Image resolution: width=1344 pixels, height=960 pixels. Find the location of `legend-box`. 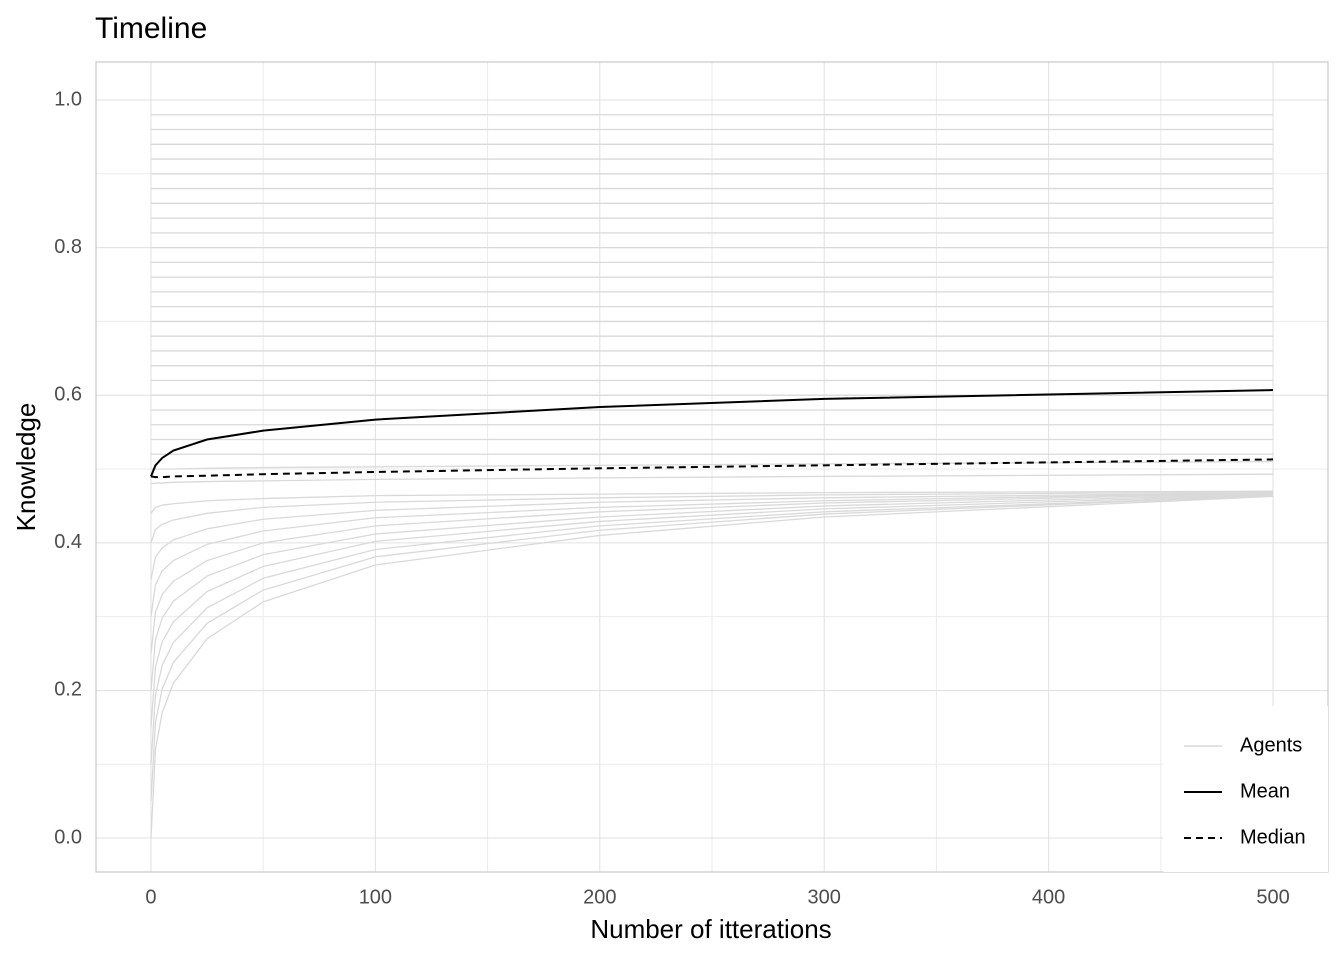

legend-box is located at coordinates (1245, 789).